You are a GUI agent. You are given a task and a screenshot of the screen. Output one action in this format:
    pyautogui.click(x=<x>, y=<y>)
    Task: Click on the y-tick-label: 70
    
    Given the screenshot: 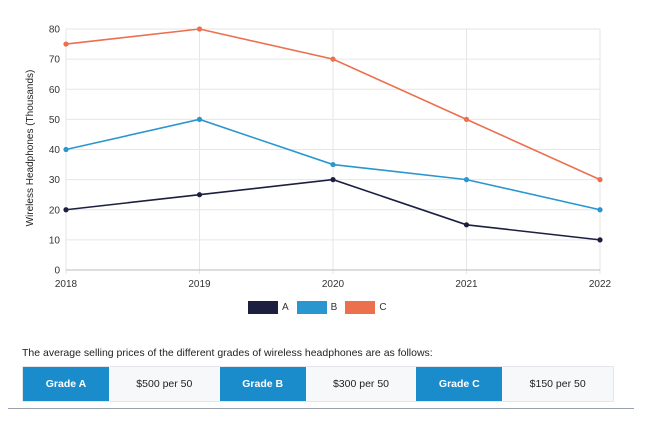 What is the action you would take?
    pyautogui.click(x=55, y=60)
    